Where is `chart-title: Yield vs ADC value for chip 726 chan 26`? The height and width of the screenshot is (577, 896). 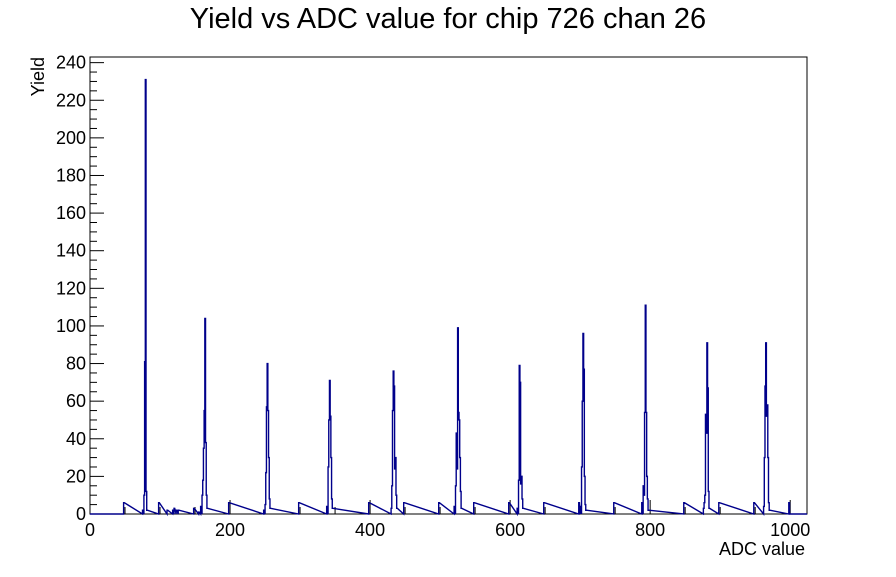 chart-title: Yield vs ADC value for chip 726 chan 26 is located at coordinates (448, 19).